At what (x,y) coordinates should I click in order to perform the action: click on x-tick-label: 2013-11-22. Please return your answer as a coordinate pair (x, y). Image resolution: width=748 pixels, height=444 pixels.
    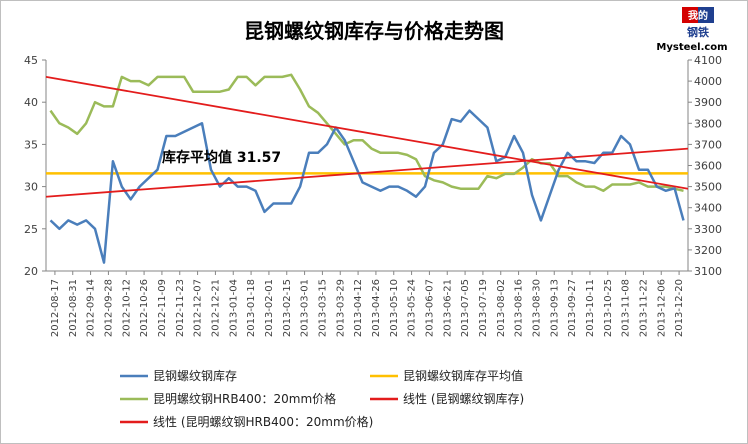
    Looking at the image, I should click on (643, 308).